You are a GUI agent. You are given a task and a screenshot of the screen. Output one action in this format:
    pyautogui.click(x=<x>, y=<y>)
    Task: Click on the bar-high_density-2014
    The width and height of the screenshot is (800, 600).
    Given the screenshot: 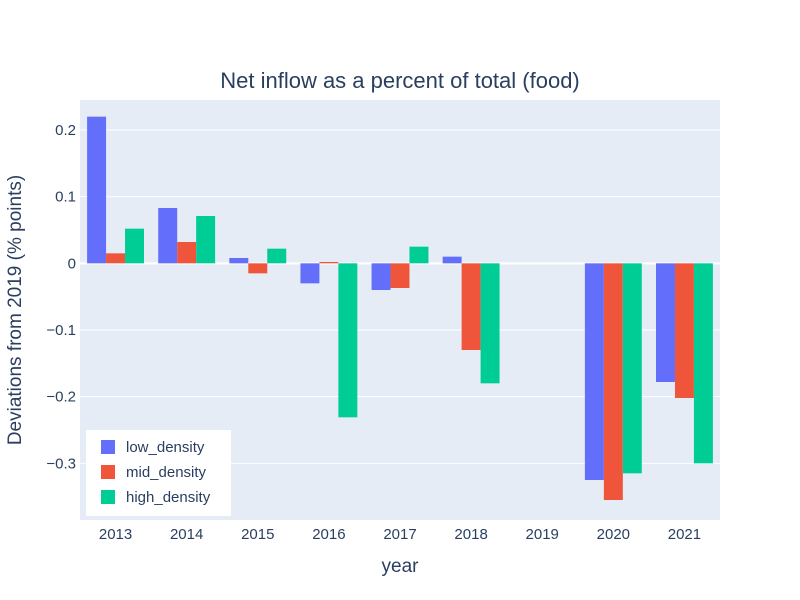 What is the action you would take?
    pyautogui.click(x=206, y=240)
    